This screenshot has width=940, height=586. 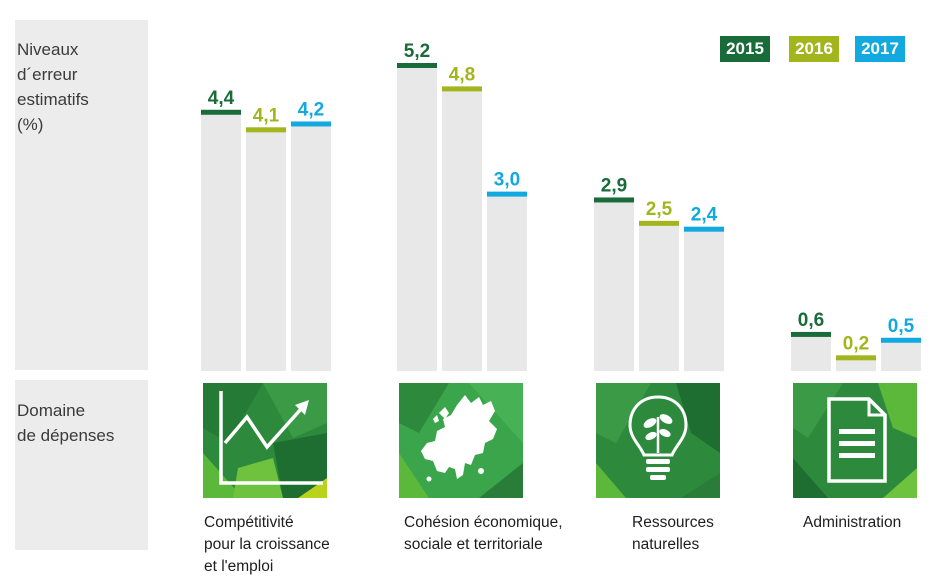 What do you see at coordinates (311, 109) in the screenshot?
I see `data-label-2017-0: 4,2` at bounding box center [311, 109].